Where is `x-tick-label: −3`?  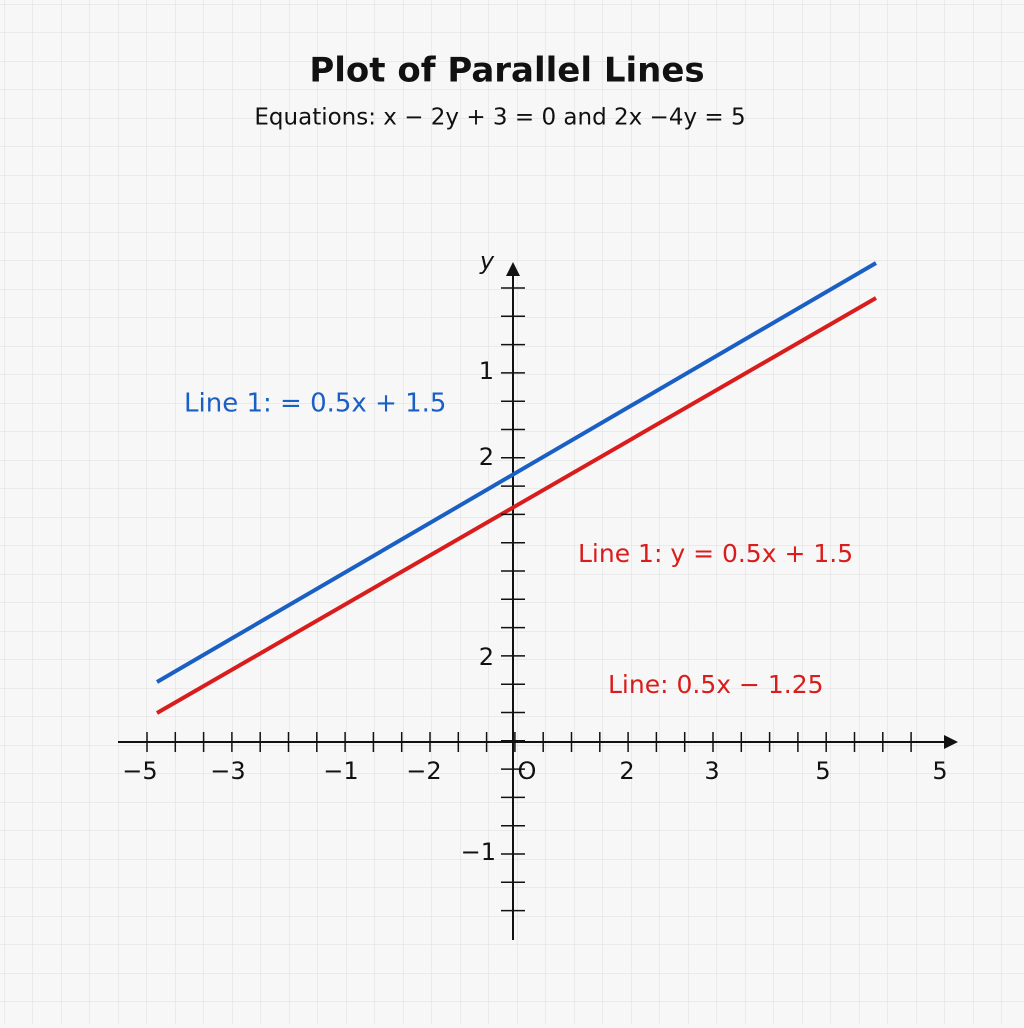
x-tick-label: −3 is located at coordinates (227, 771).